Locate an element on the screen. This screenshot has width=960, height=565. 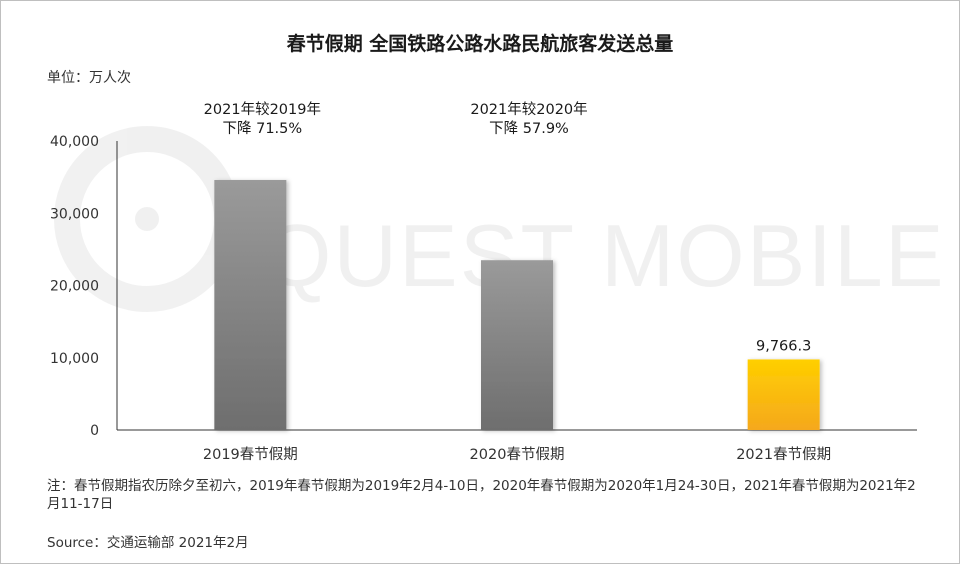
source-label: Source：交通运输部 2021年2月 is located at coordinates (148, 543).